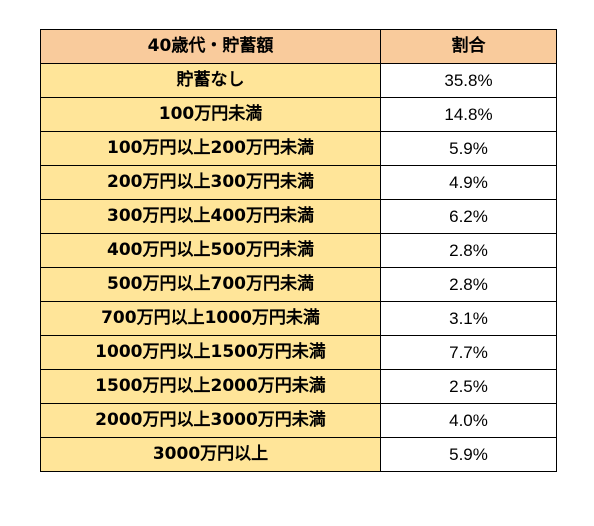 The image size is (594, 526). What do you see at coordinates (210, 284) in the screenshot?
I see `savings-range-label: 500万円以上700万円未満` at bounding box center [210, 284].